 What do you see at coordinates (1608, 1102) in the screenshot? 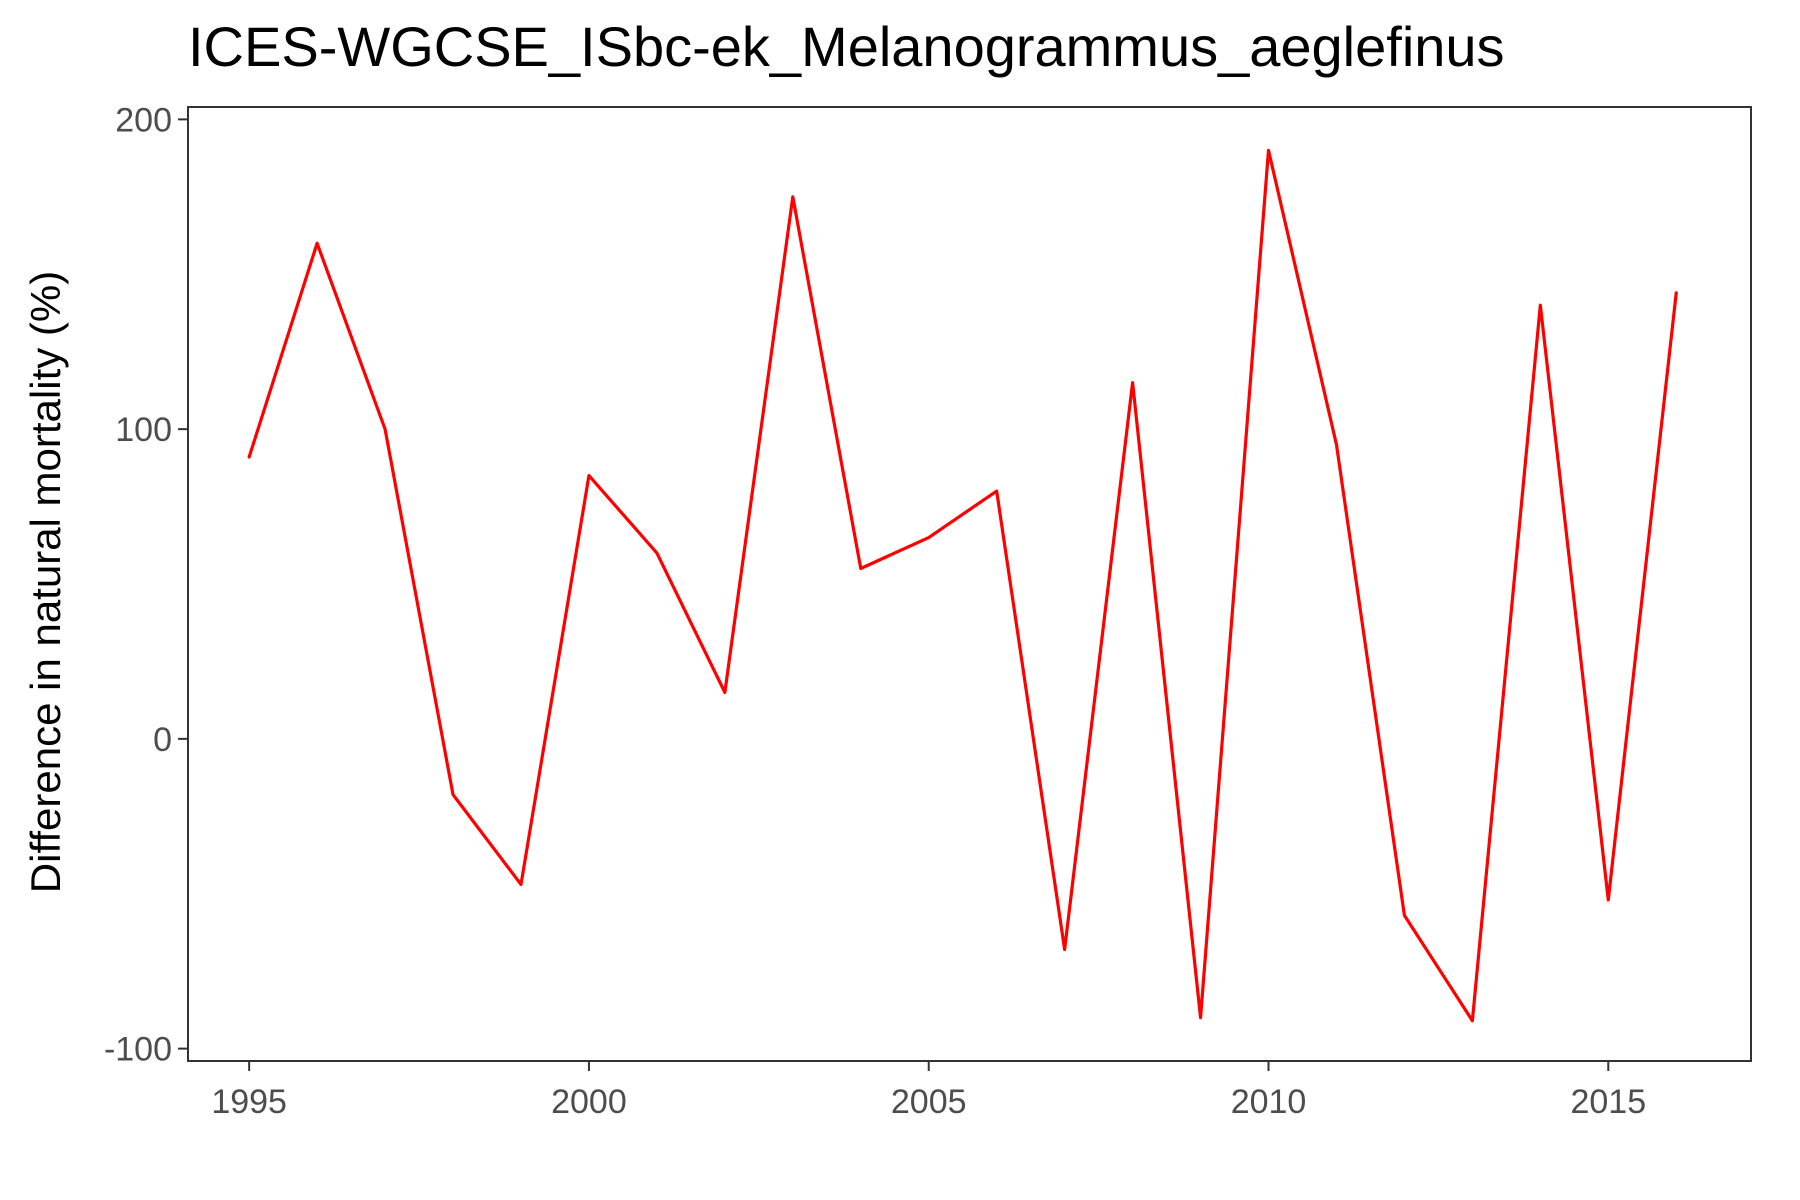
I see `x-tick-label: 2015` at bounding box center [1608, 1102].